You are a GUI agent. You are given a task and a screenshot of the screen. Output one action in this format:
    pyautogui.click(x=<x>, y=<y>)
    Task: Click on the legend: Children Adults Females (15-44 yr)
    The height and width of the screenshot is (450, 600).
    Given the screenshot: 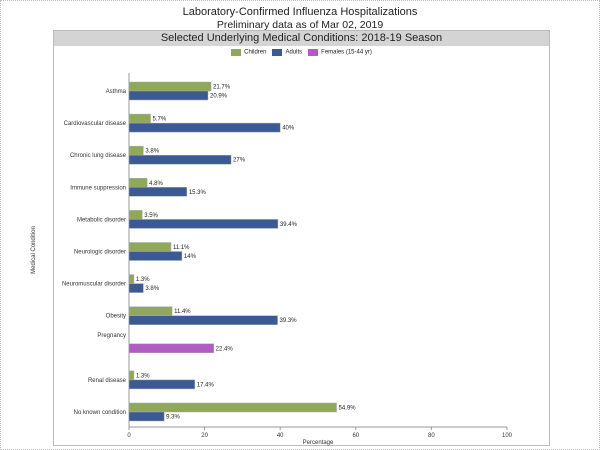 What is the action you would take?
    pyautogui.click(x=301, y=52)
    